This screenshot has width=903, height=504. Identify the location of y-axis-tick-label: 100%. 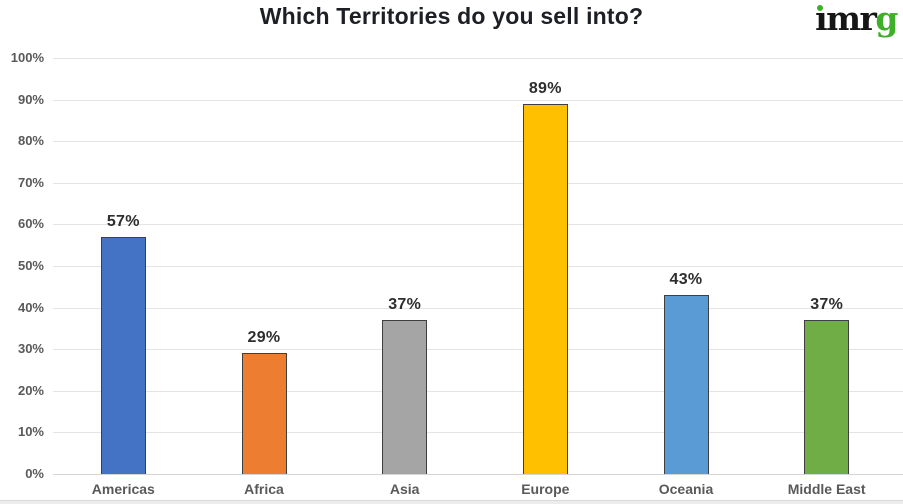
(27, 57).